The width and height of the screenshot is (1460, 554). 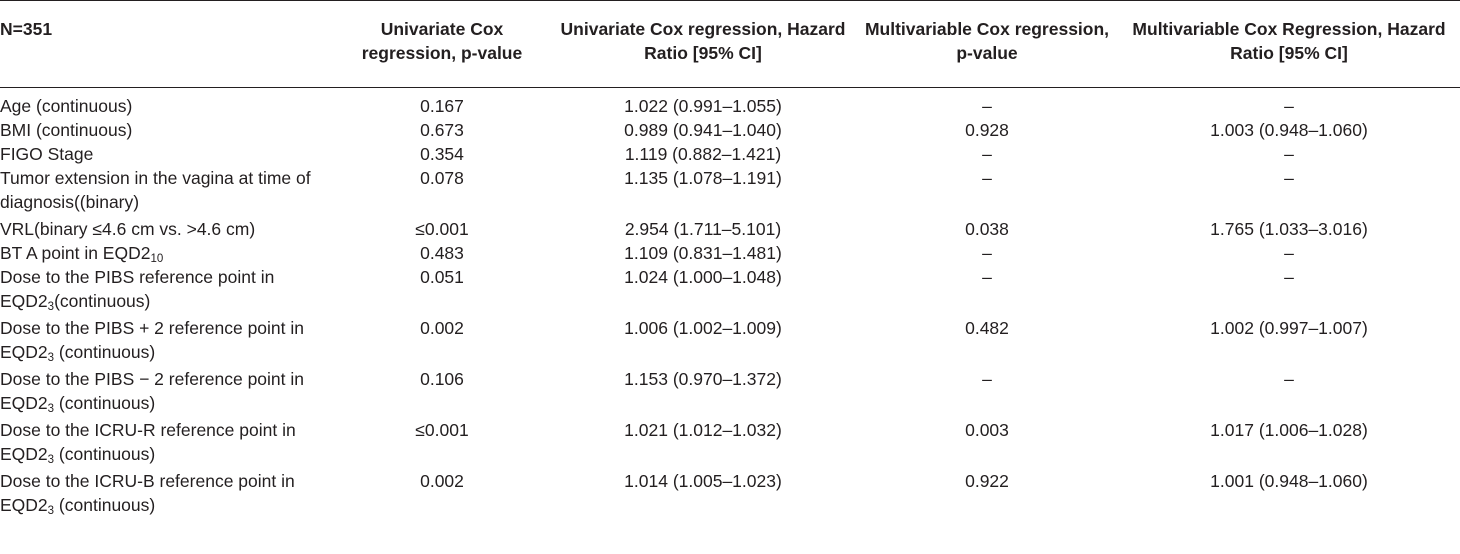 I want to click on row-label-text: Dose to the PIBS reference point in EQD2, so click(x=137, y=289).